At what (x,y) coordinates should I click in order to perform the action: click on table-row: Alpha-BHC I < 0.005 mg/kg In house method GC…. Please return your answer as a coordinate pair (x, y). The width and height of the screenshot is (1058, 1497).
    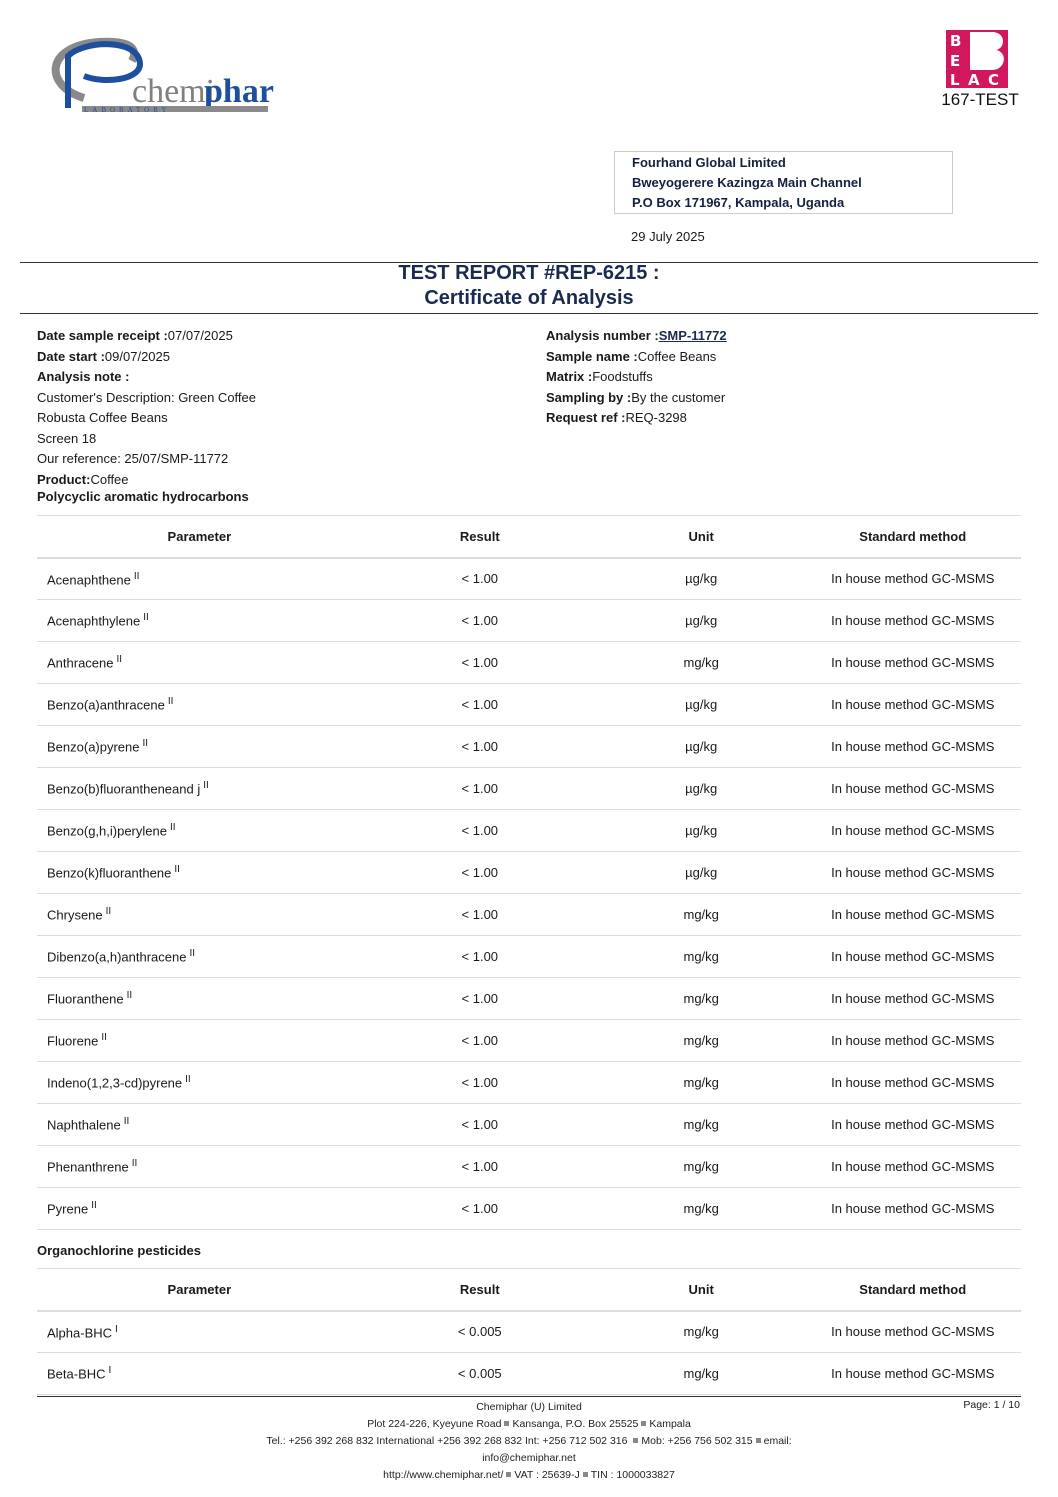
    Looking at the image, I should click on (529, 1331).